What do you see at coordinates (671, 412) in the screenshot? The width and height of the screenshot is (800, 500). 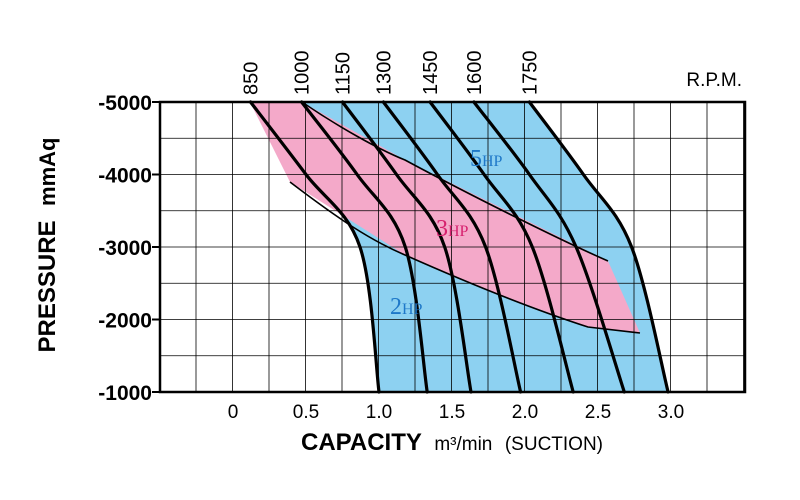 I see `x-tick-label: 3.0` at bounding box center [671, 412].